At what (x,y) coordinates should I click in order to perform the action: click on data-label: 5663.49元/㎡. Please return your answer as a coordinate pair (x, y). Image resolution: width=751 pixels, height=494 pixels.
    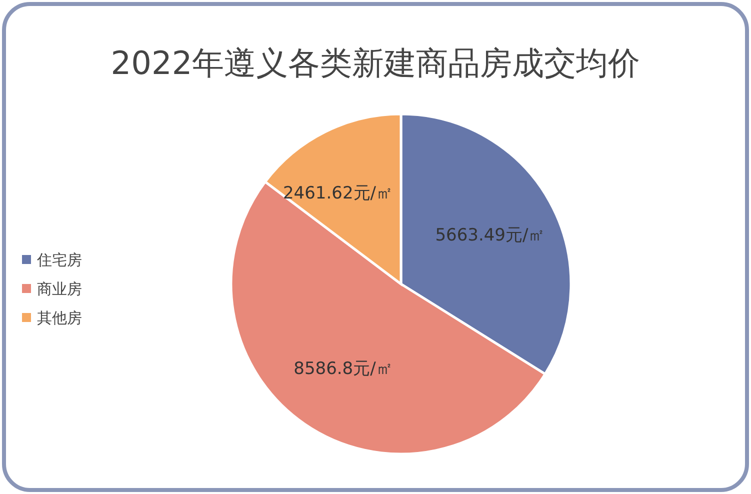
    Looking at the image, I should click on (490, 236).